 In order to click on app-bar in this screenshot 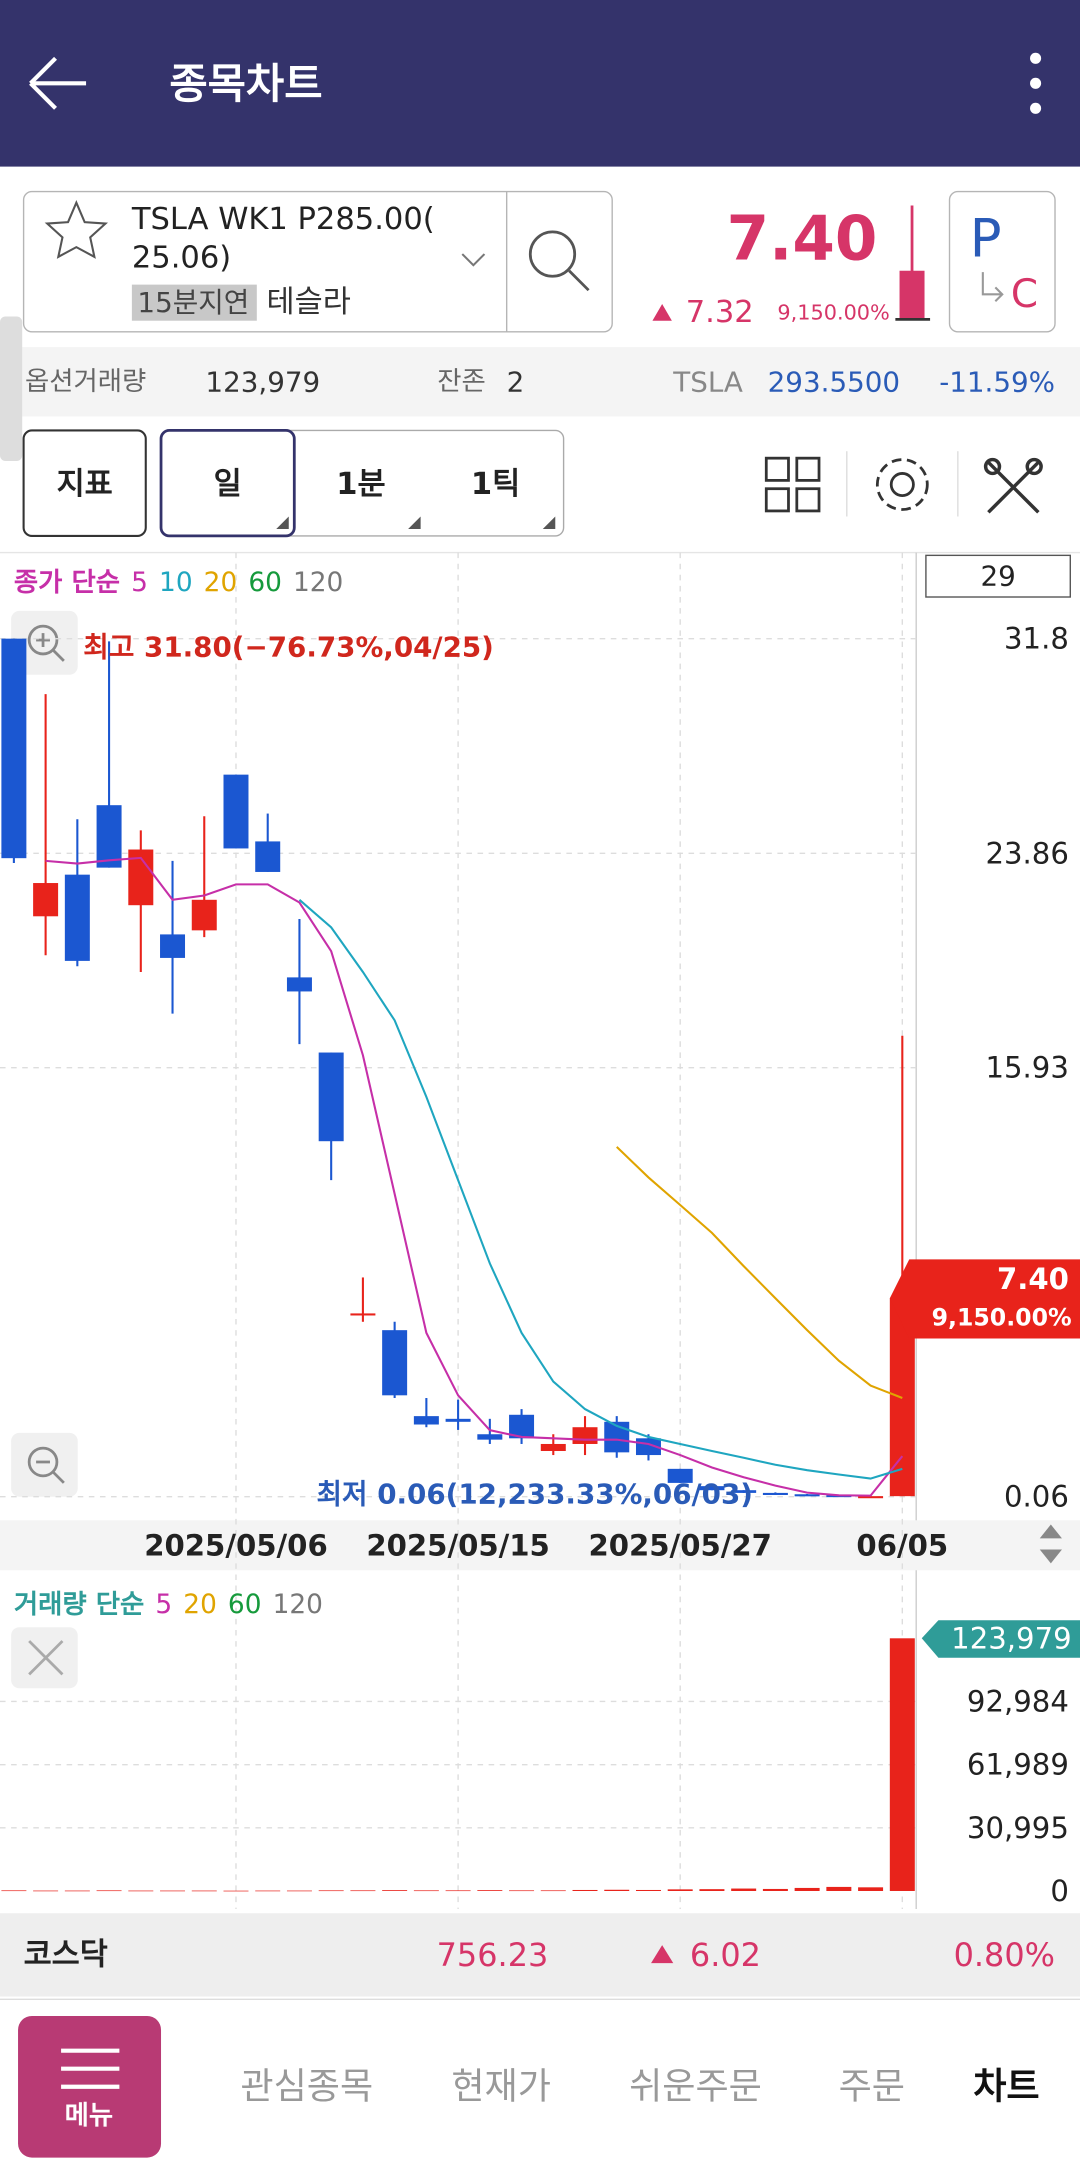, I will do `click(540, 83)`.